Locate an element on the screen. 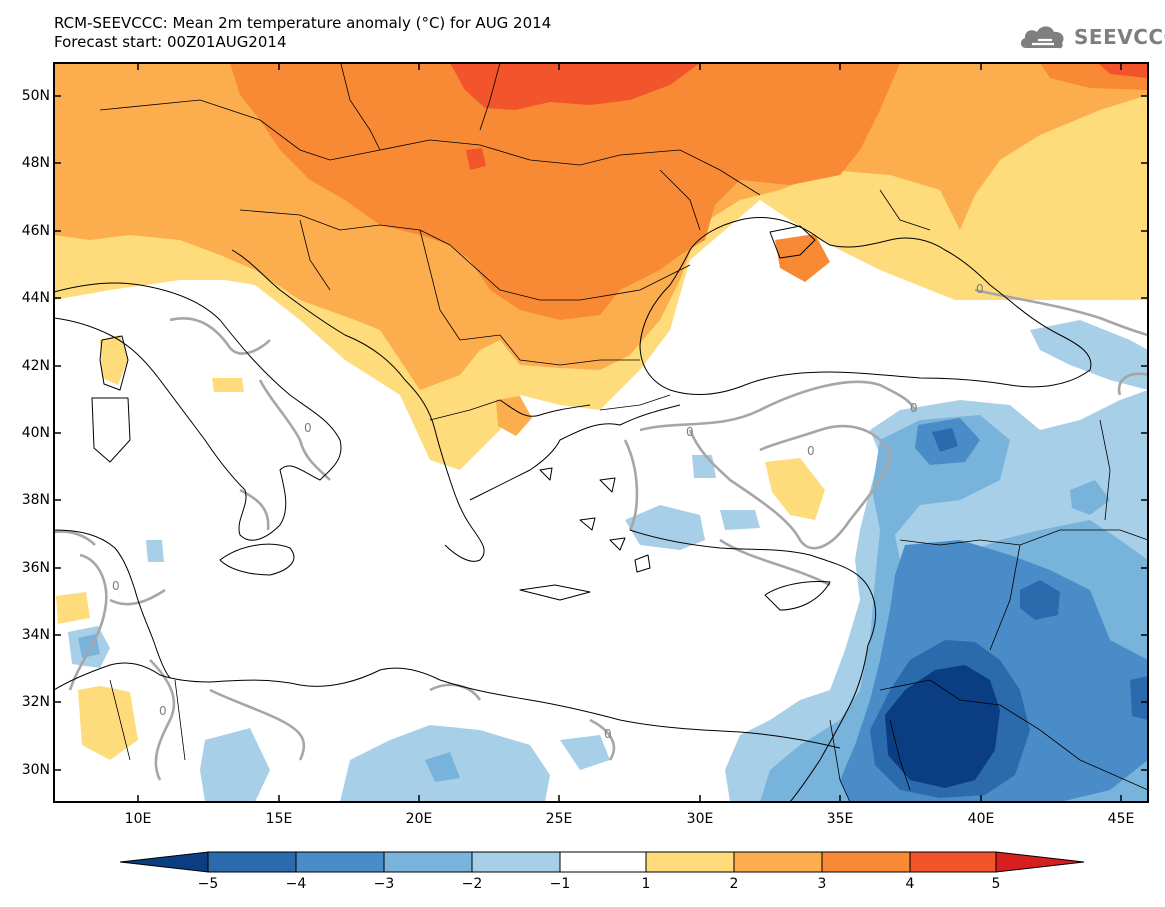 This screenshot has height=907, width=1165. colorbar-label: −5 is located at coordinates (208, 884).